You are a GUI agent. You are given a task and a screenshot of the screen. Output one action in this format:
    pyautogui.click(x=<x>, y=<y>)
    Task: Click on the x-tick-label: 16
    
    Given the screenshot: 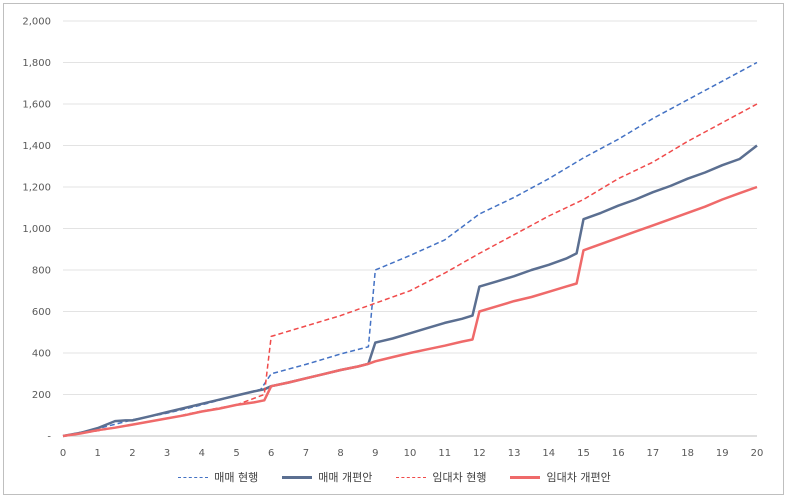 What is the action you would take?
    pyautogui.click(x=618, y=453)
    